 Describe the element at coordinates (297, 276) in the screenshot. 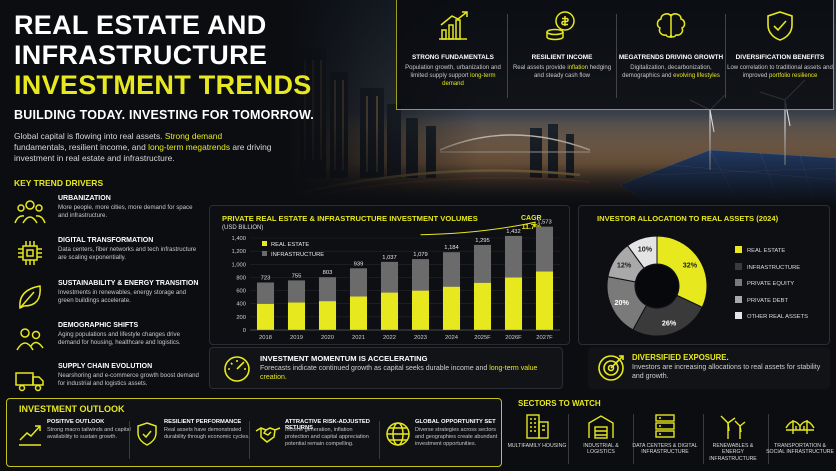

I see `bar-total-label: 755` at that location.